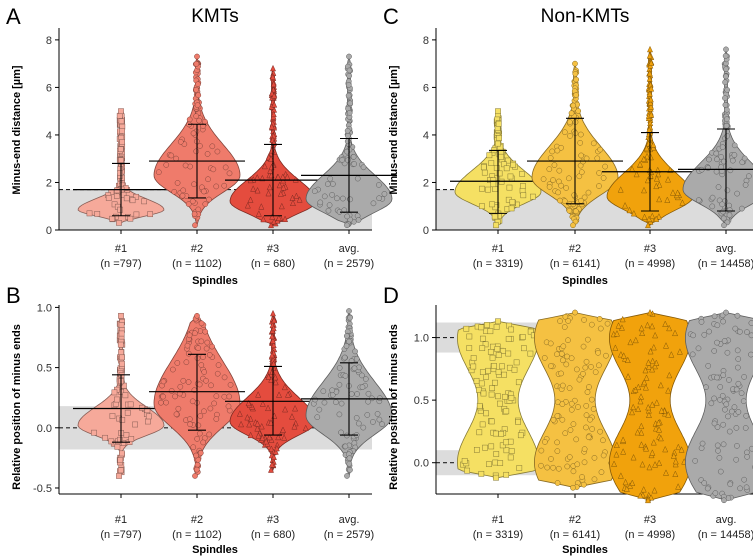  I want to click on category-count: (n = 680), so click(273, 264).